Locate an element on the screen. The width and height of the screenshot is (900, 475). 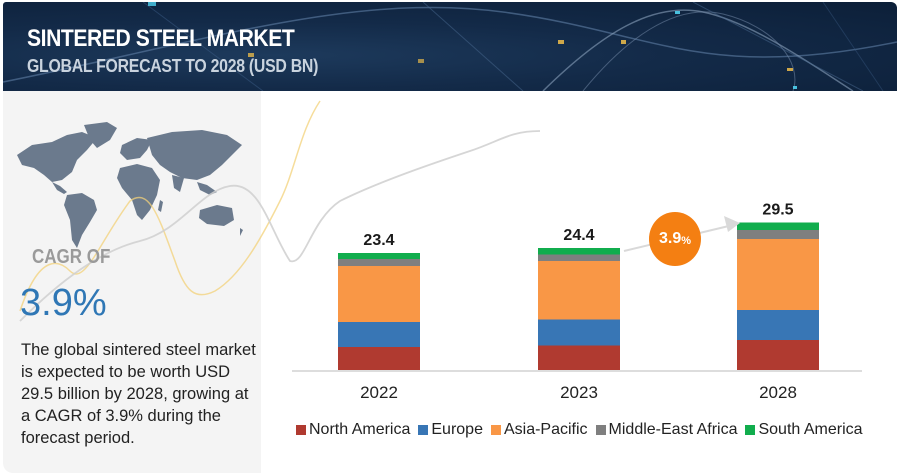
bar-segment-europe-2028 is located at coordinates (778, 325).